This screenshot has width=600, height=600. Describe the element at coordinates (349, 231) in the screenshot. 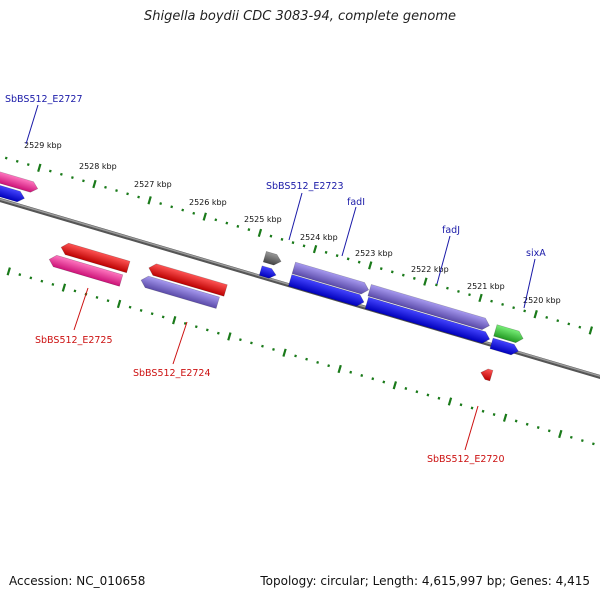

I see `leader-fadI` at that location.